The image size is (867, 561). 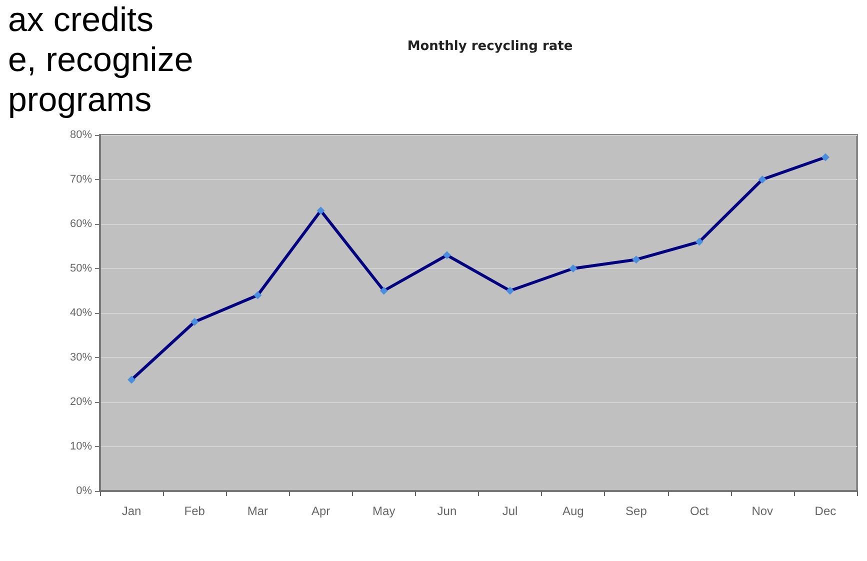 I want to click on x-tick-label: Jan, so click(x=132, y=511).